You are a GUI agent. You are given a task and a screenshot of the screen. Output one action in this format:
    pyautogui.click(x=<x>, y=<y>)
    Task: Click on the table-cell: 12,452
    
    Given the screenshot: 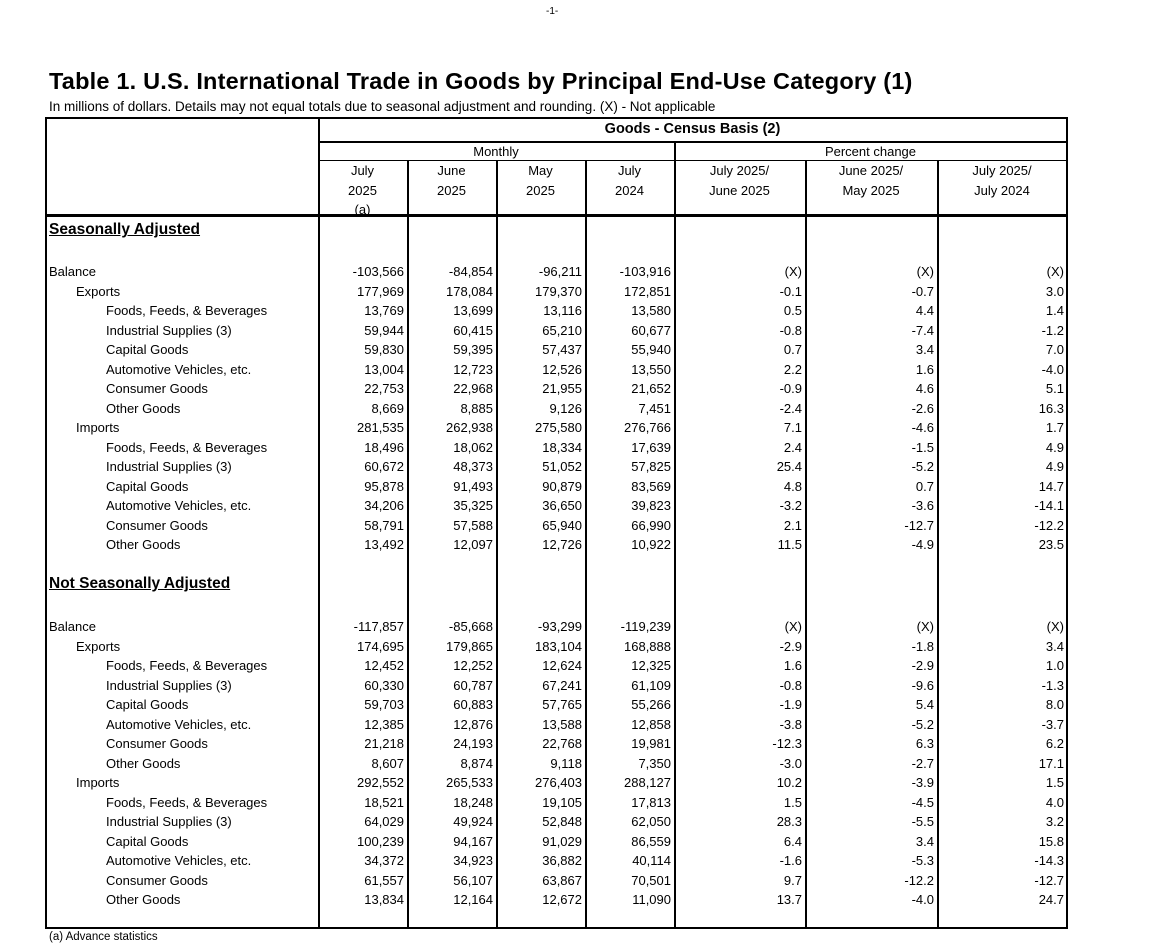 What is the action you would take?
    pyautogui.click(x=384, y=665)
    